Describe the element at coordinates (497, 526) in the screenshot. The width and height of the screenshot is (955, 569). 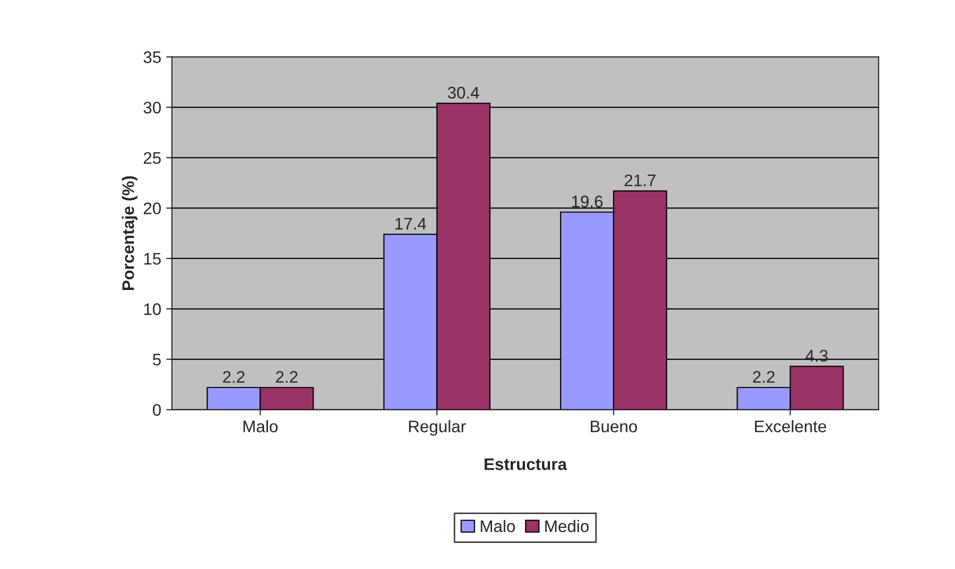
I see `legend-label: Malo` at that location.